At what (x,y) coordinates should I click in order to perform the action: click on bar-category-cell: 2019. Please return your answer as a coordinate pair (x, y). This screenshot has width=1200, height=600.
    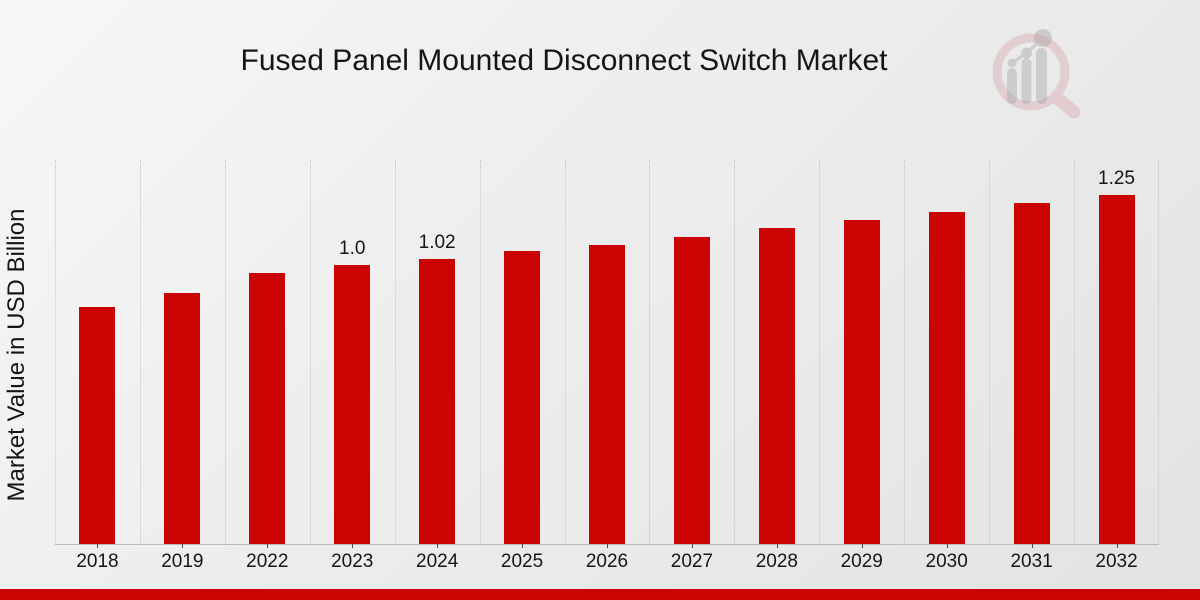
    Looking at the image, I should click on (182, 366).